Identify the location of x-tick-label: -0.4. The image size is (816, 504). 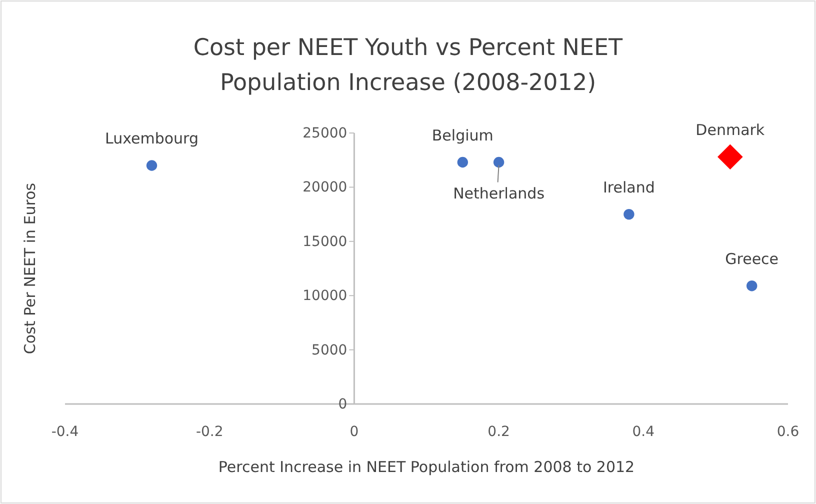
(65, 432).